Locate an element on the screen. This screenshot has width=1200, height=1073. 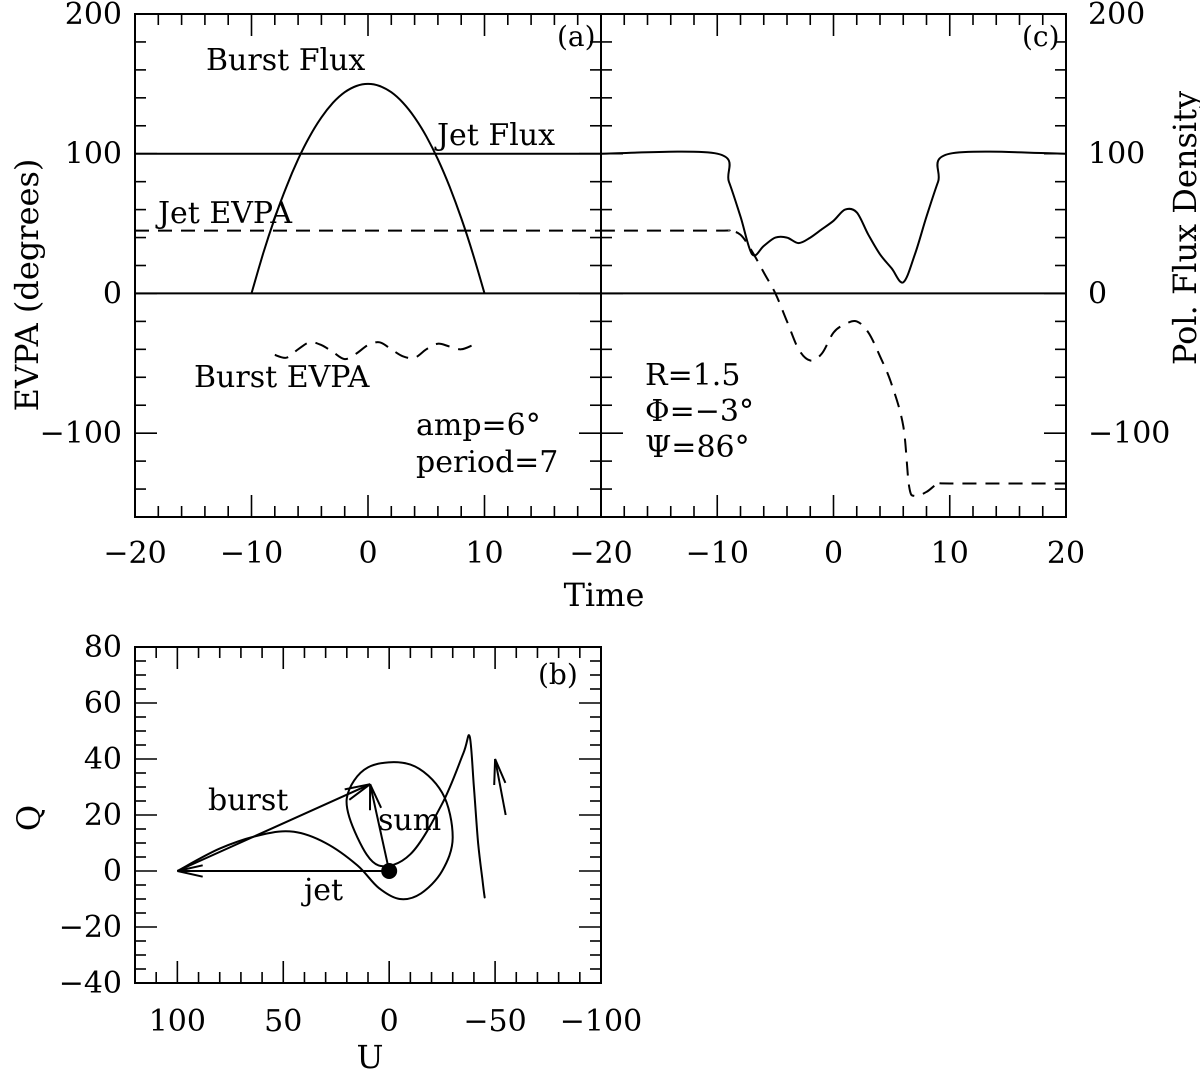
panel-c-xtick-label: 20 is located at coordinates (1066, 553).